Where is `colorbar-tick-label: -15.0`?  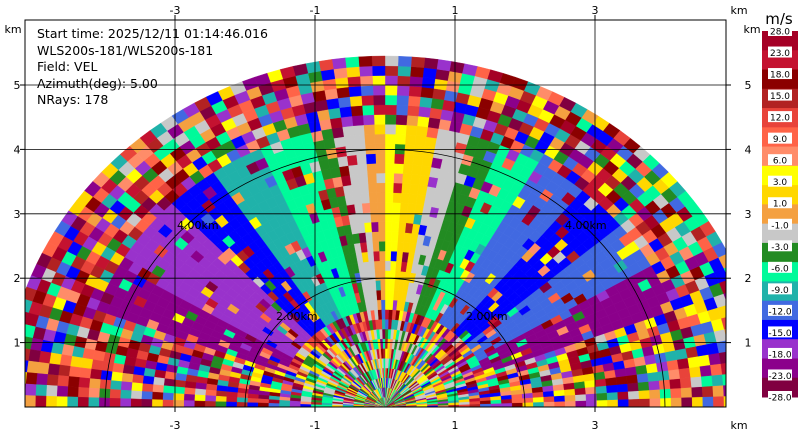 colorbar-tick-label: -15.0 is located at coordinates (780, 334).